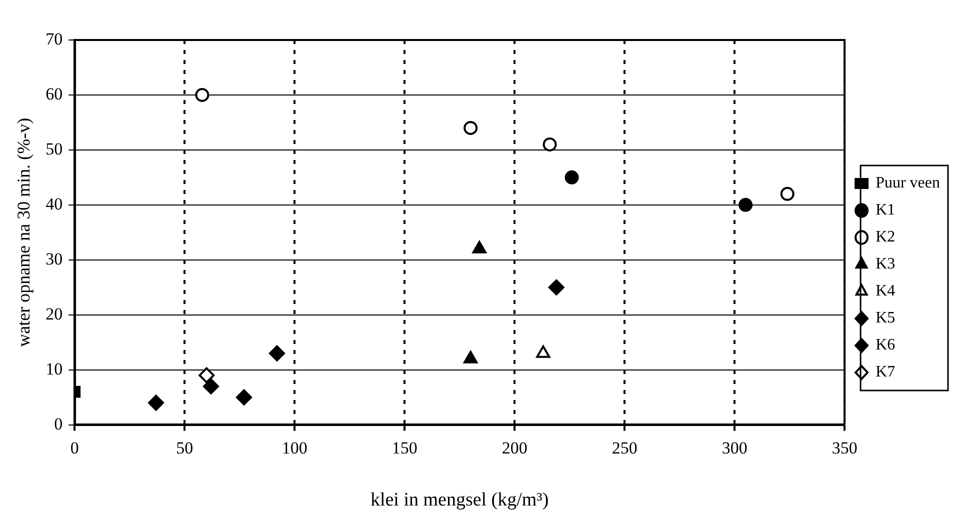  What do you see at coordinates (74, 448) in the screenshot?
I see `x-tick-label: 0` at bounding box center [74, 448].